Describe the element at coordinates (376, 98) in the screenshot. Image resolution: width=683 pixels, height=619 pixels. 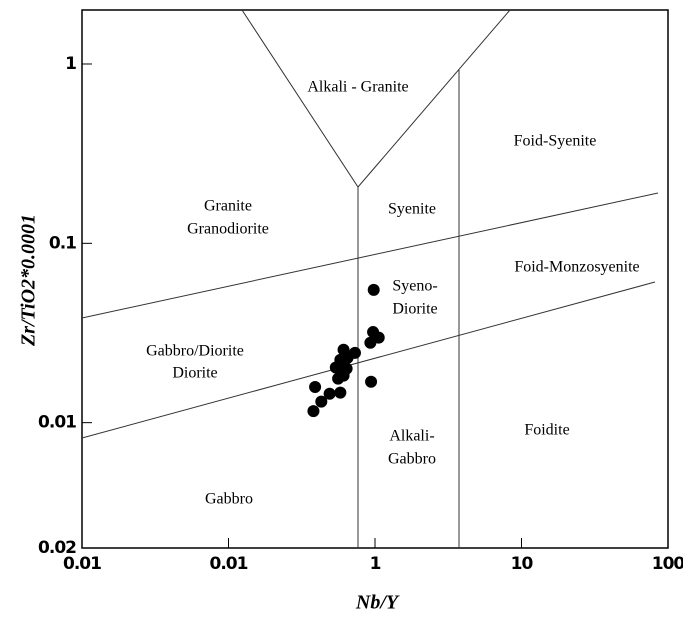
I see `boundary` at that location.